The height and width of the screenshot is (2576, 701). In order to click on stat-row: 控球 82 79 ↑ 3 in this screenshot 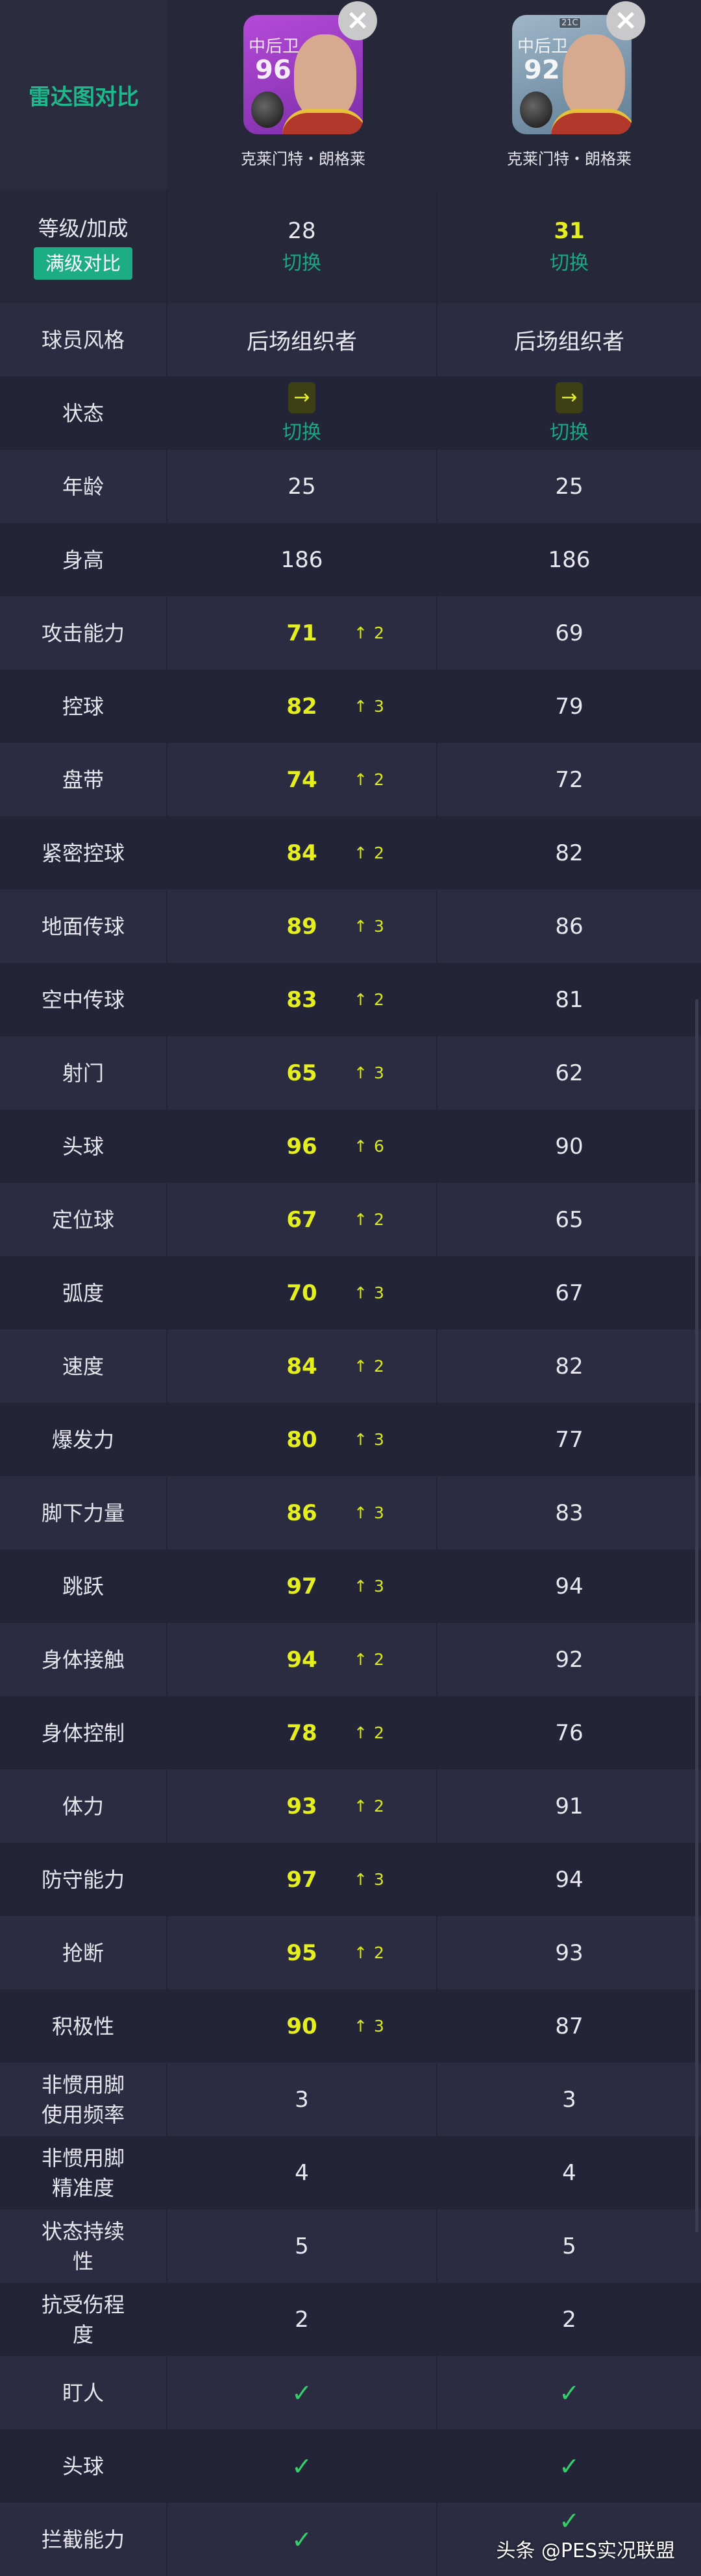, I will do `click(350, 706)`.